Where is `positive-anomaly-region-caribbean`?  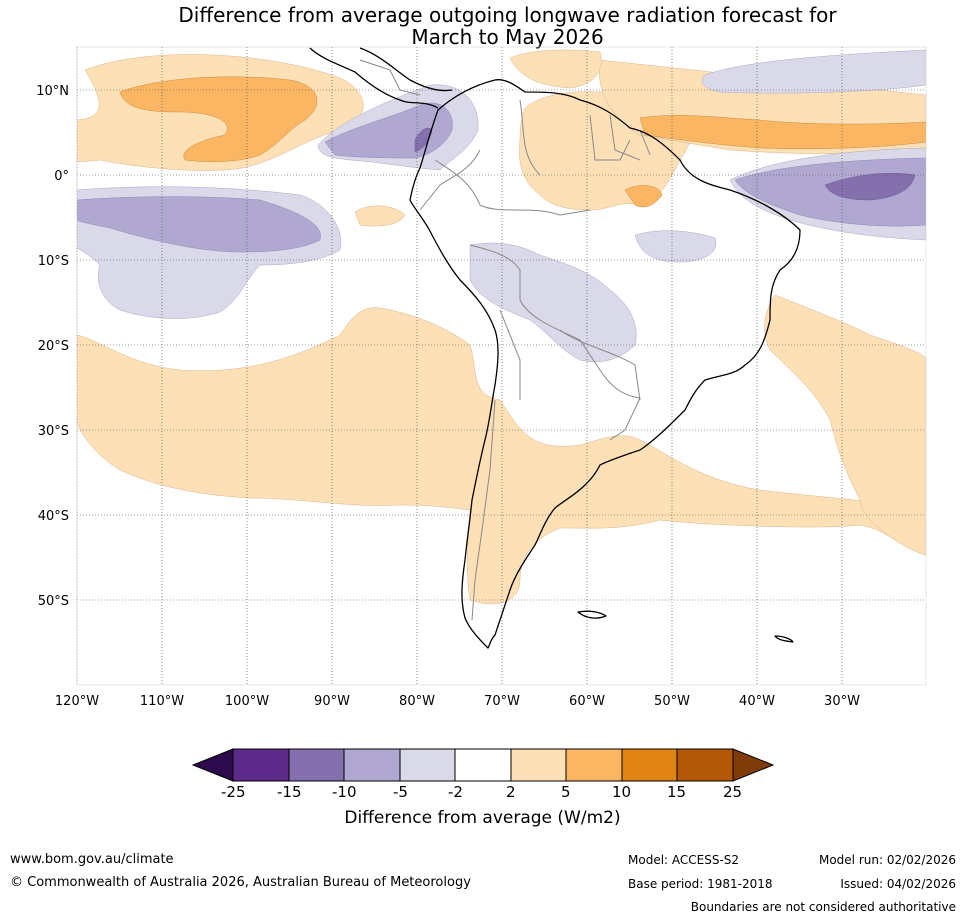
positive-anomaly-region-caribbean is located at coordinates (555, 69).